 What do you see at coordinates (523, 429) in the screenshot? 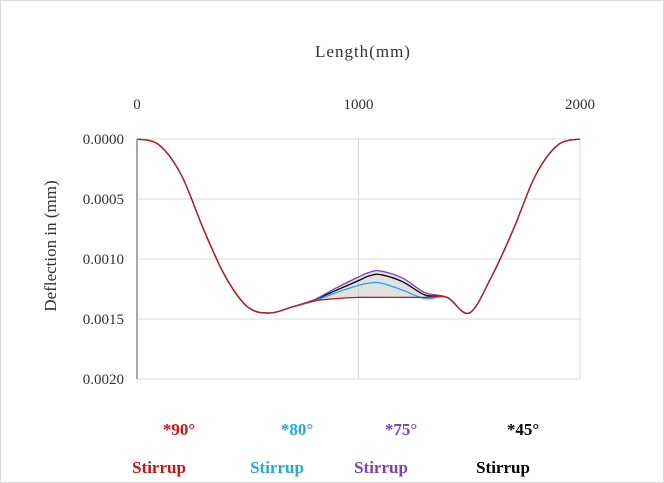
I see `legend-label-s45-degree: *45°` at bounding box center [523, 429].